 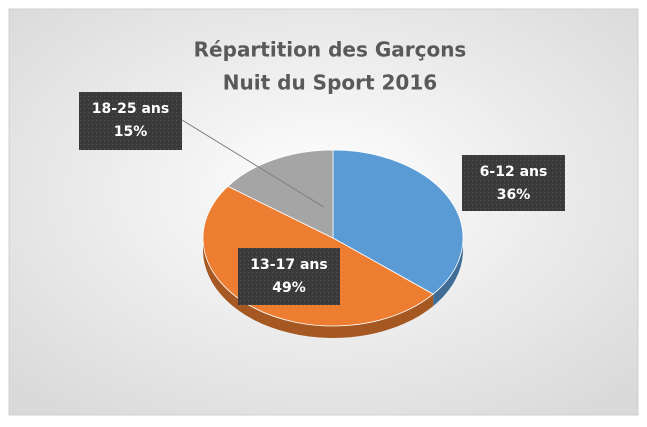 What do you see at coordinates (131, 132) in the screenshot?
I see `label-value: 15%` at bounding box center [131, 132].